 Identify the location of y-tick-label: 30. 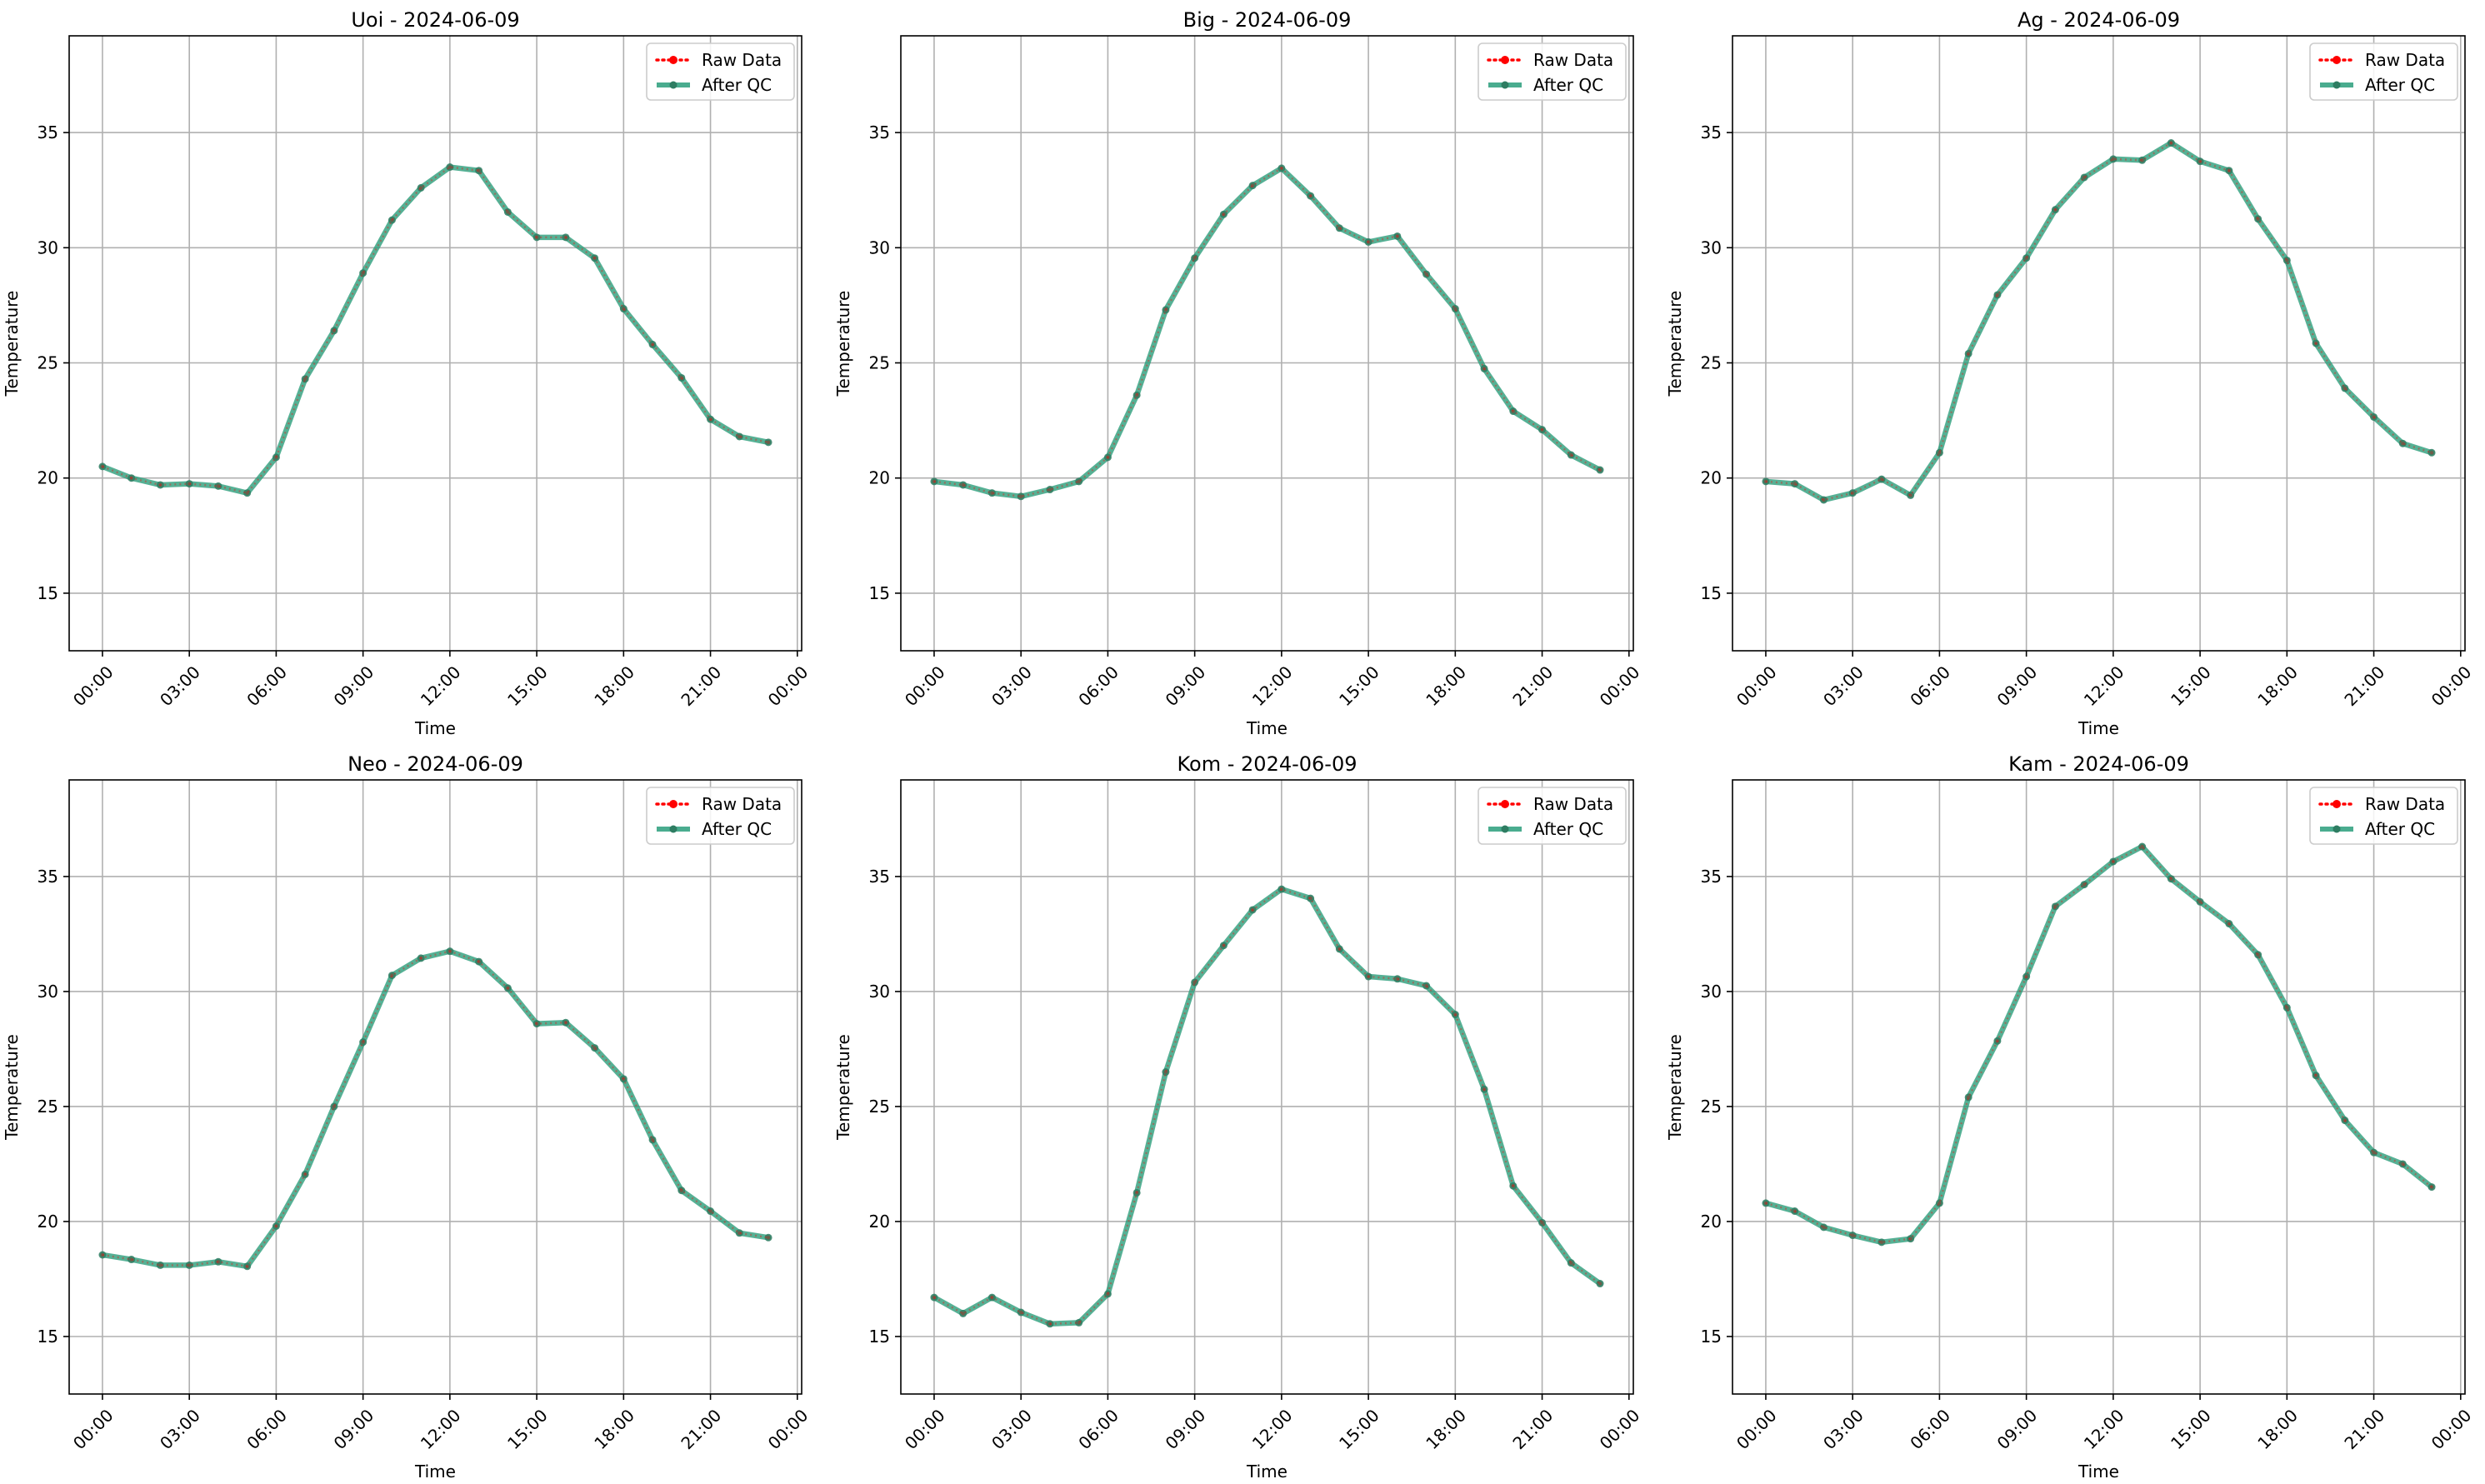
(879, 247).